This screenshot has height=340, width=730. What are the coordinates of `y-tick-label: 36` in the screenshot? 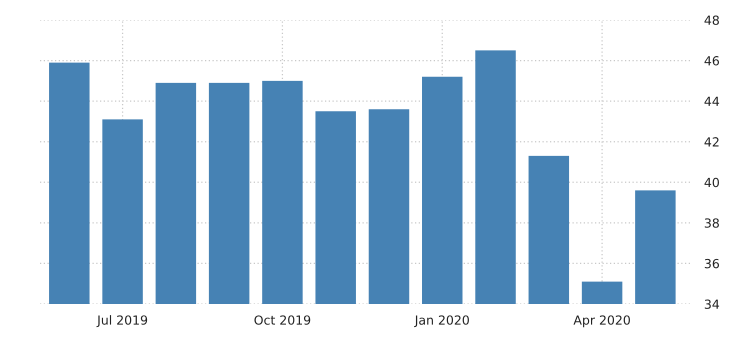 It's located at (712, 263).